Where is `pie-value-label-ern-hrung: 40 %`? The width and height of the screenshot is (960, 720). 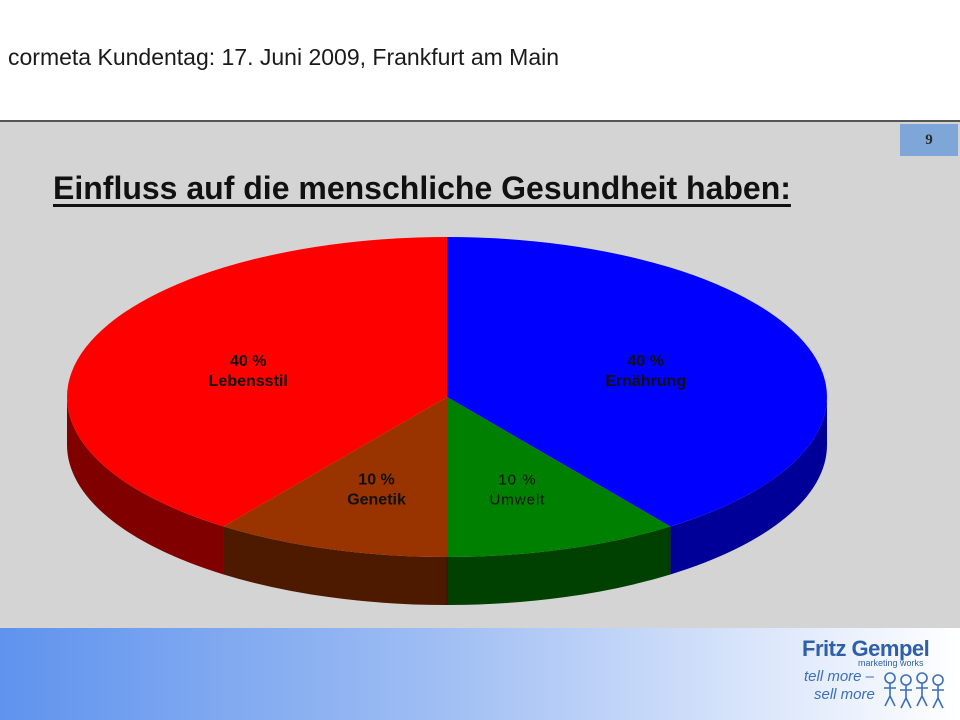 pie-value-label-ern-hrung: 40 % is located at coordinates (646, 361).